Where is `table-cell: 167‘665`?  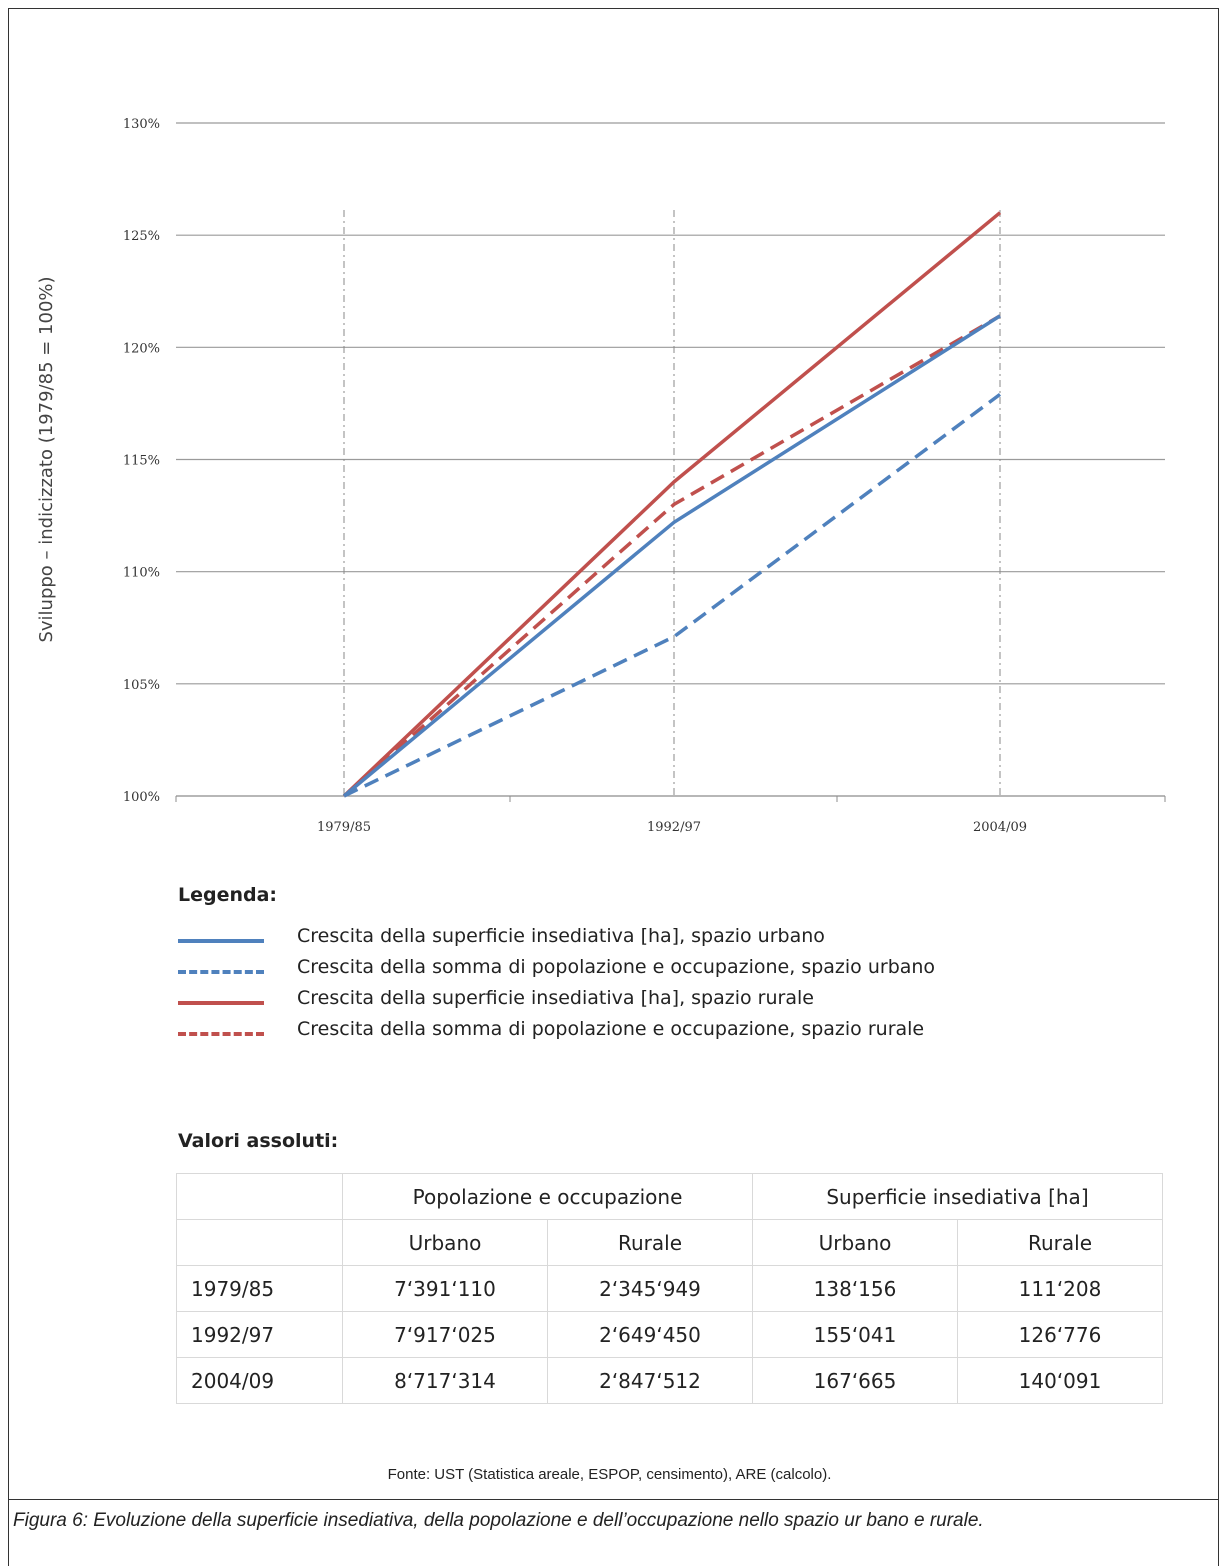
table-cell: 167‘665 is located at coordinates (855, 1380).